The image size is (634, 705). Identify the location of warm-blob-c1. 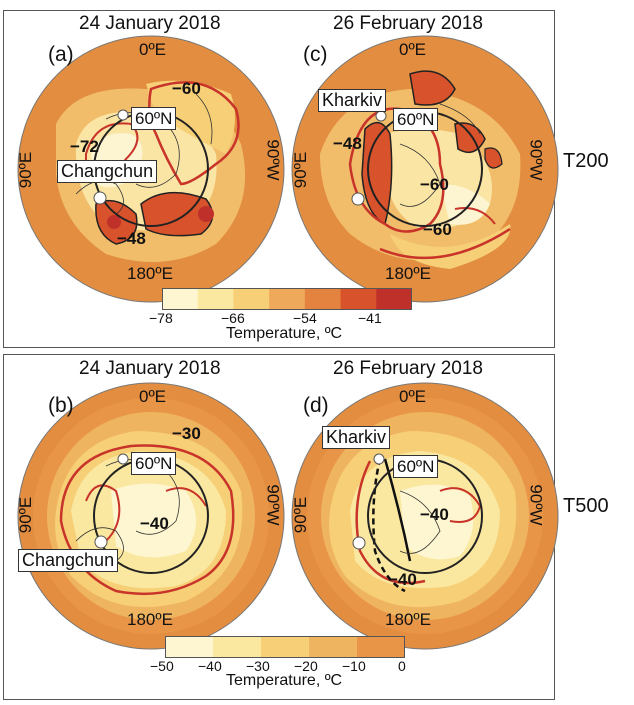
(377, 173).